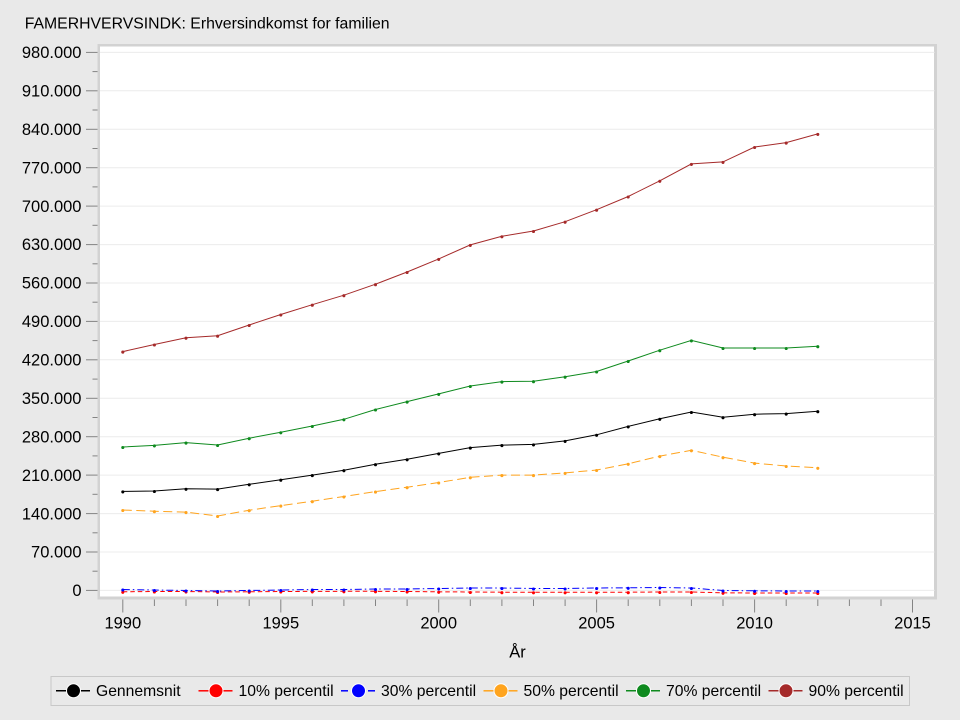 Image resolution: width=960 pixels, height=720 pixels. What do you see at coordinates (52, 53) in the screenshot?
I see `svg-text: 980.000` at bounding box center [52, 53].